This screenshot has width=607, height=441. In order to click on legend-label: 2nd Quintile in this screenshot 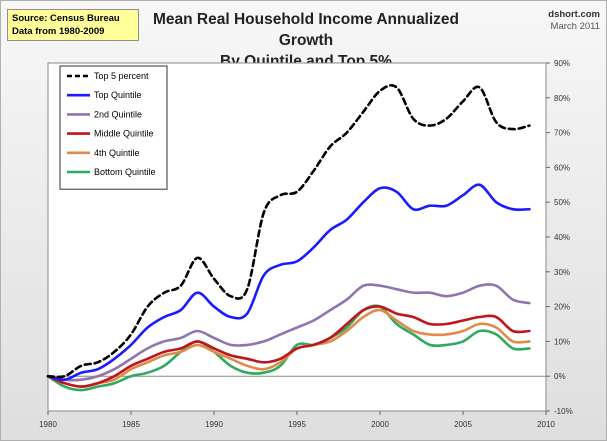, I will do `click(118, 114)`.